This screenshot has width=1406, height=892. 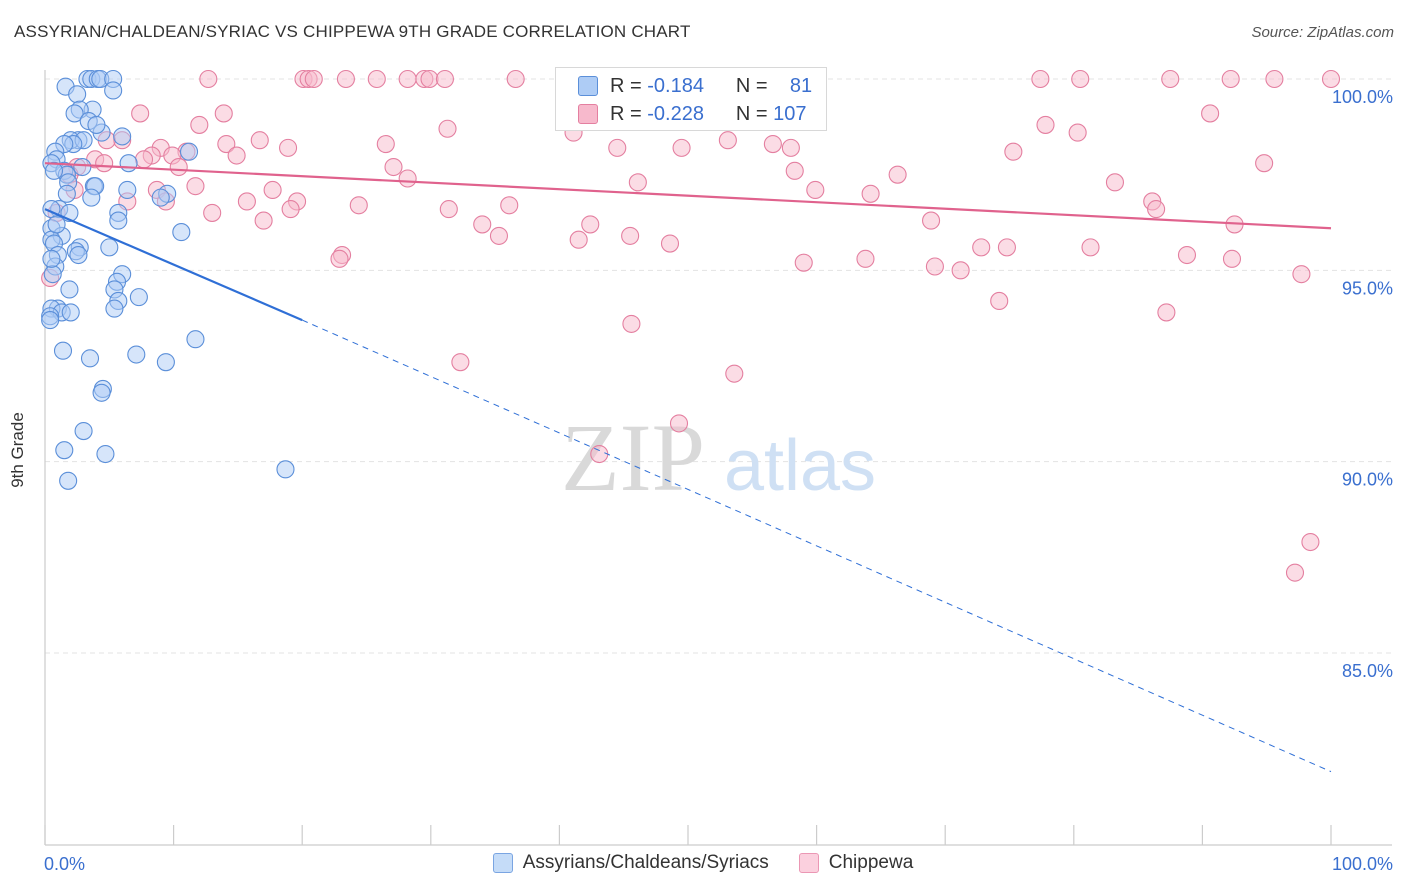 What do you see at coordinates (588, 86) in the screenshot?
I see `assyrian-swatch` at bounding box center [588, 86].